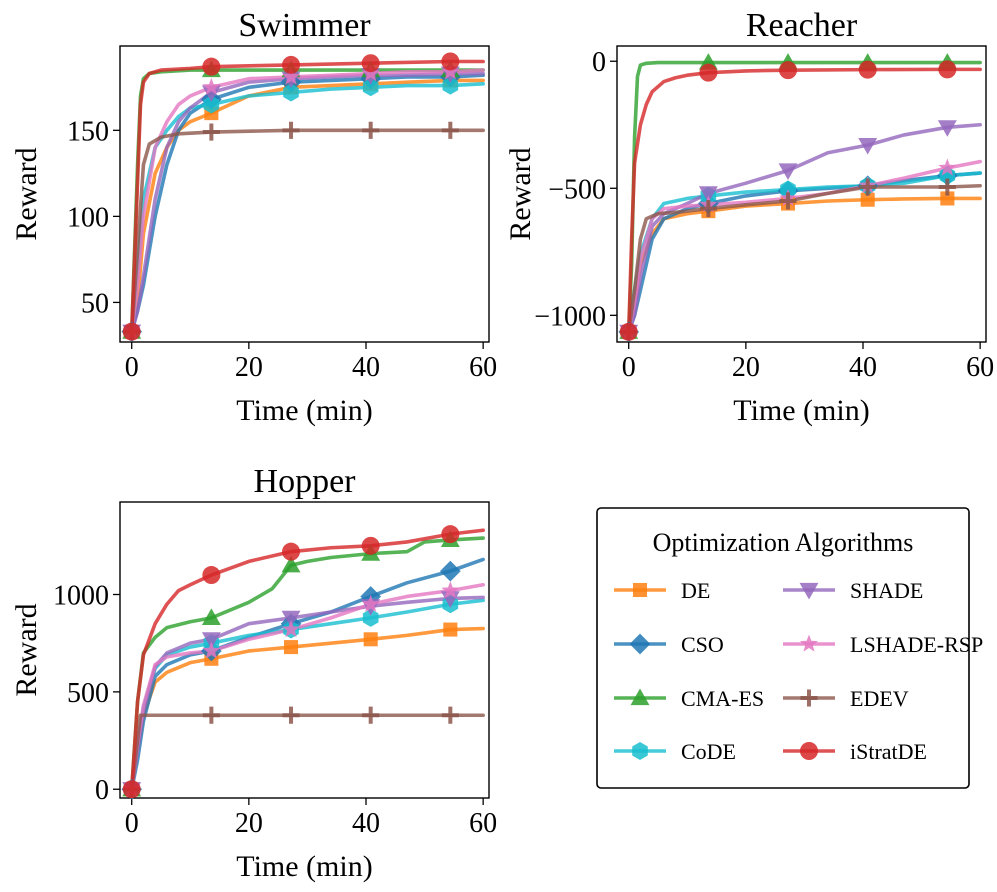 The height and width of the screenshot is (892, 997). What do you see at coordinates (640, 590) in the screenshot?
I see `legend-marker-de` at bounding box center [640, 590].